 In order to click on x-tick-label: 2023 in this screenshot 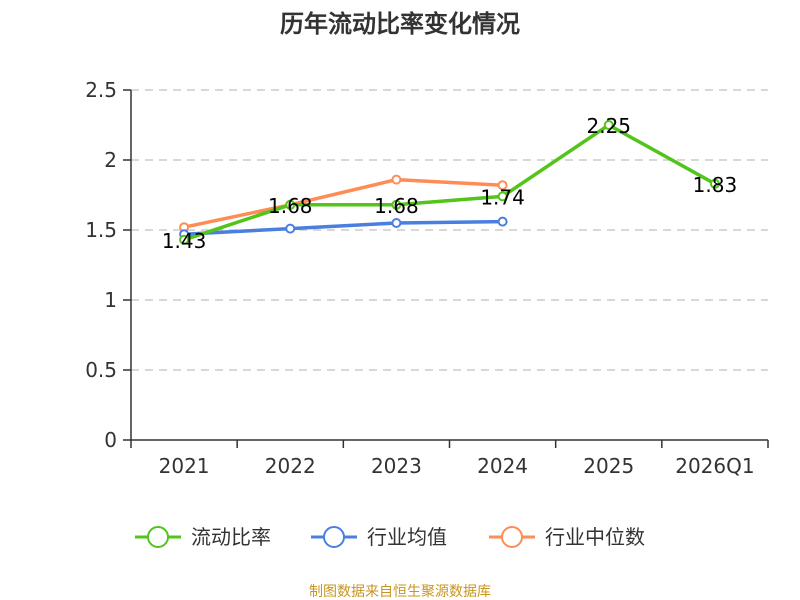, I will do `click(396, 466)`.